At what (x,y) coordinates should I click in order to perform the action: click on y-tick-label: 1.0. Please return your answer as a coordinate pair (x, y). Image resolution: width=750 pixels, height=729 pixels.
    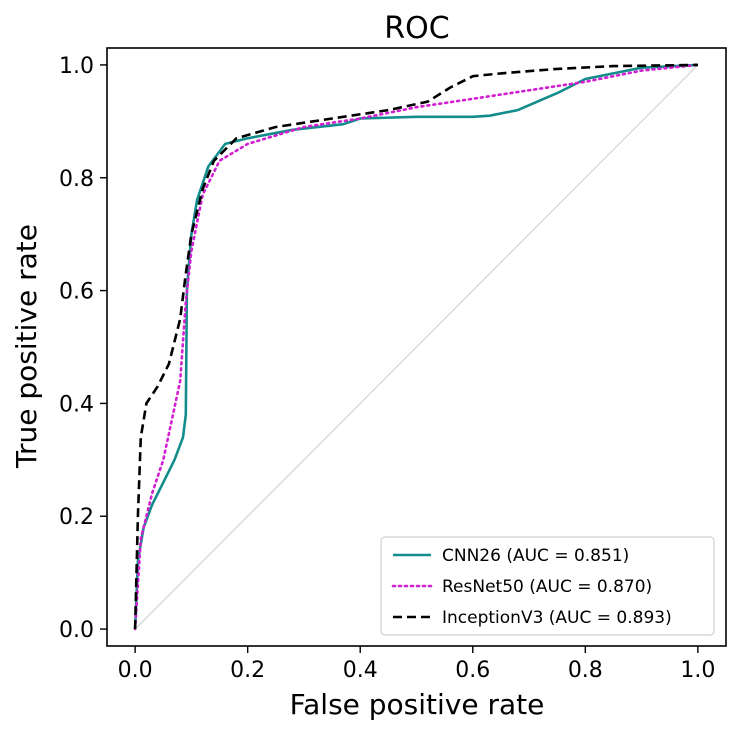
    Looking at the image, I should click on (76, 66).